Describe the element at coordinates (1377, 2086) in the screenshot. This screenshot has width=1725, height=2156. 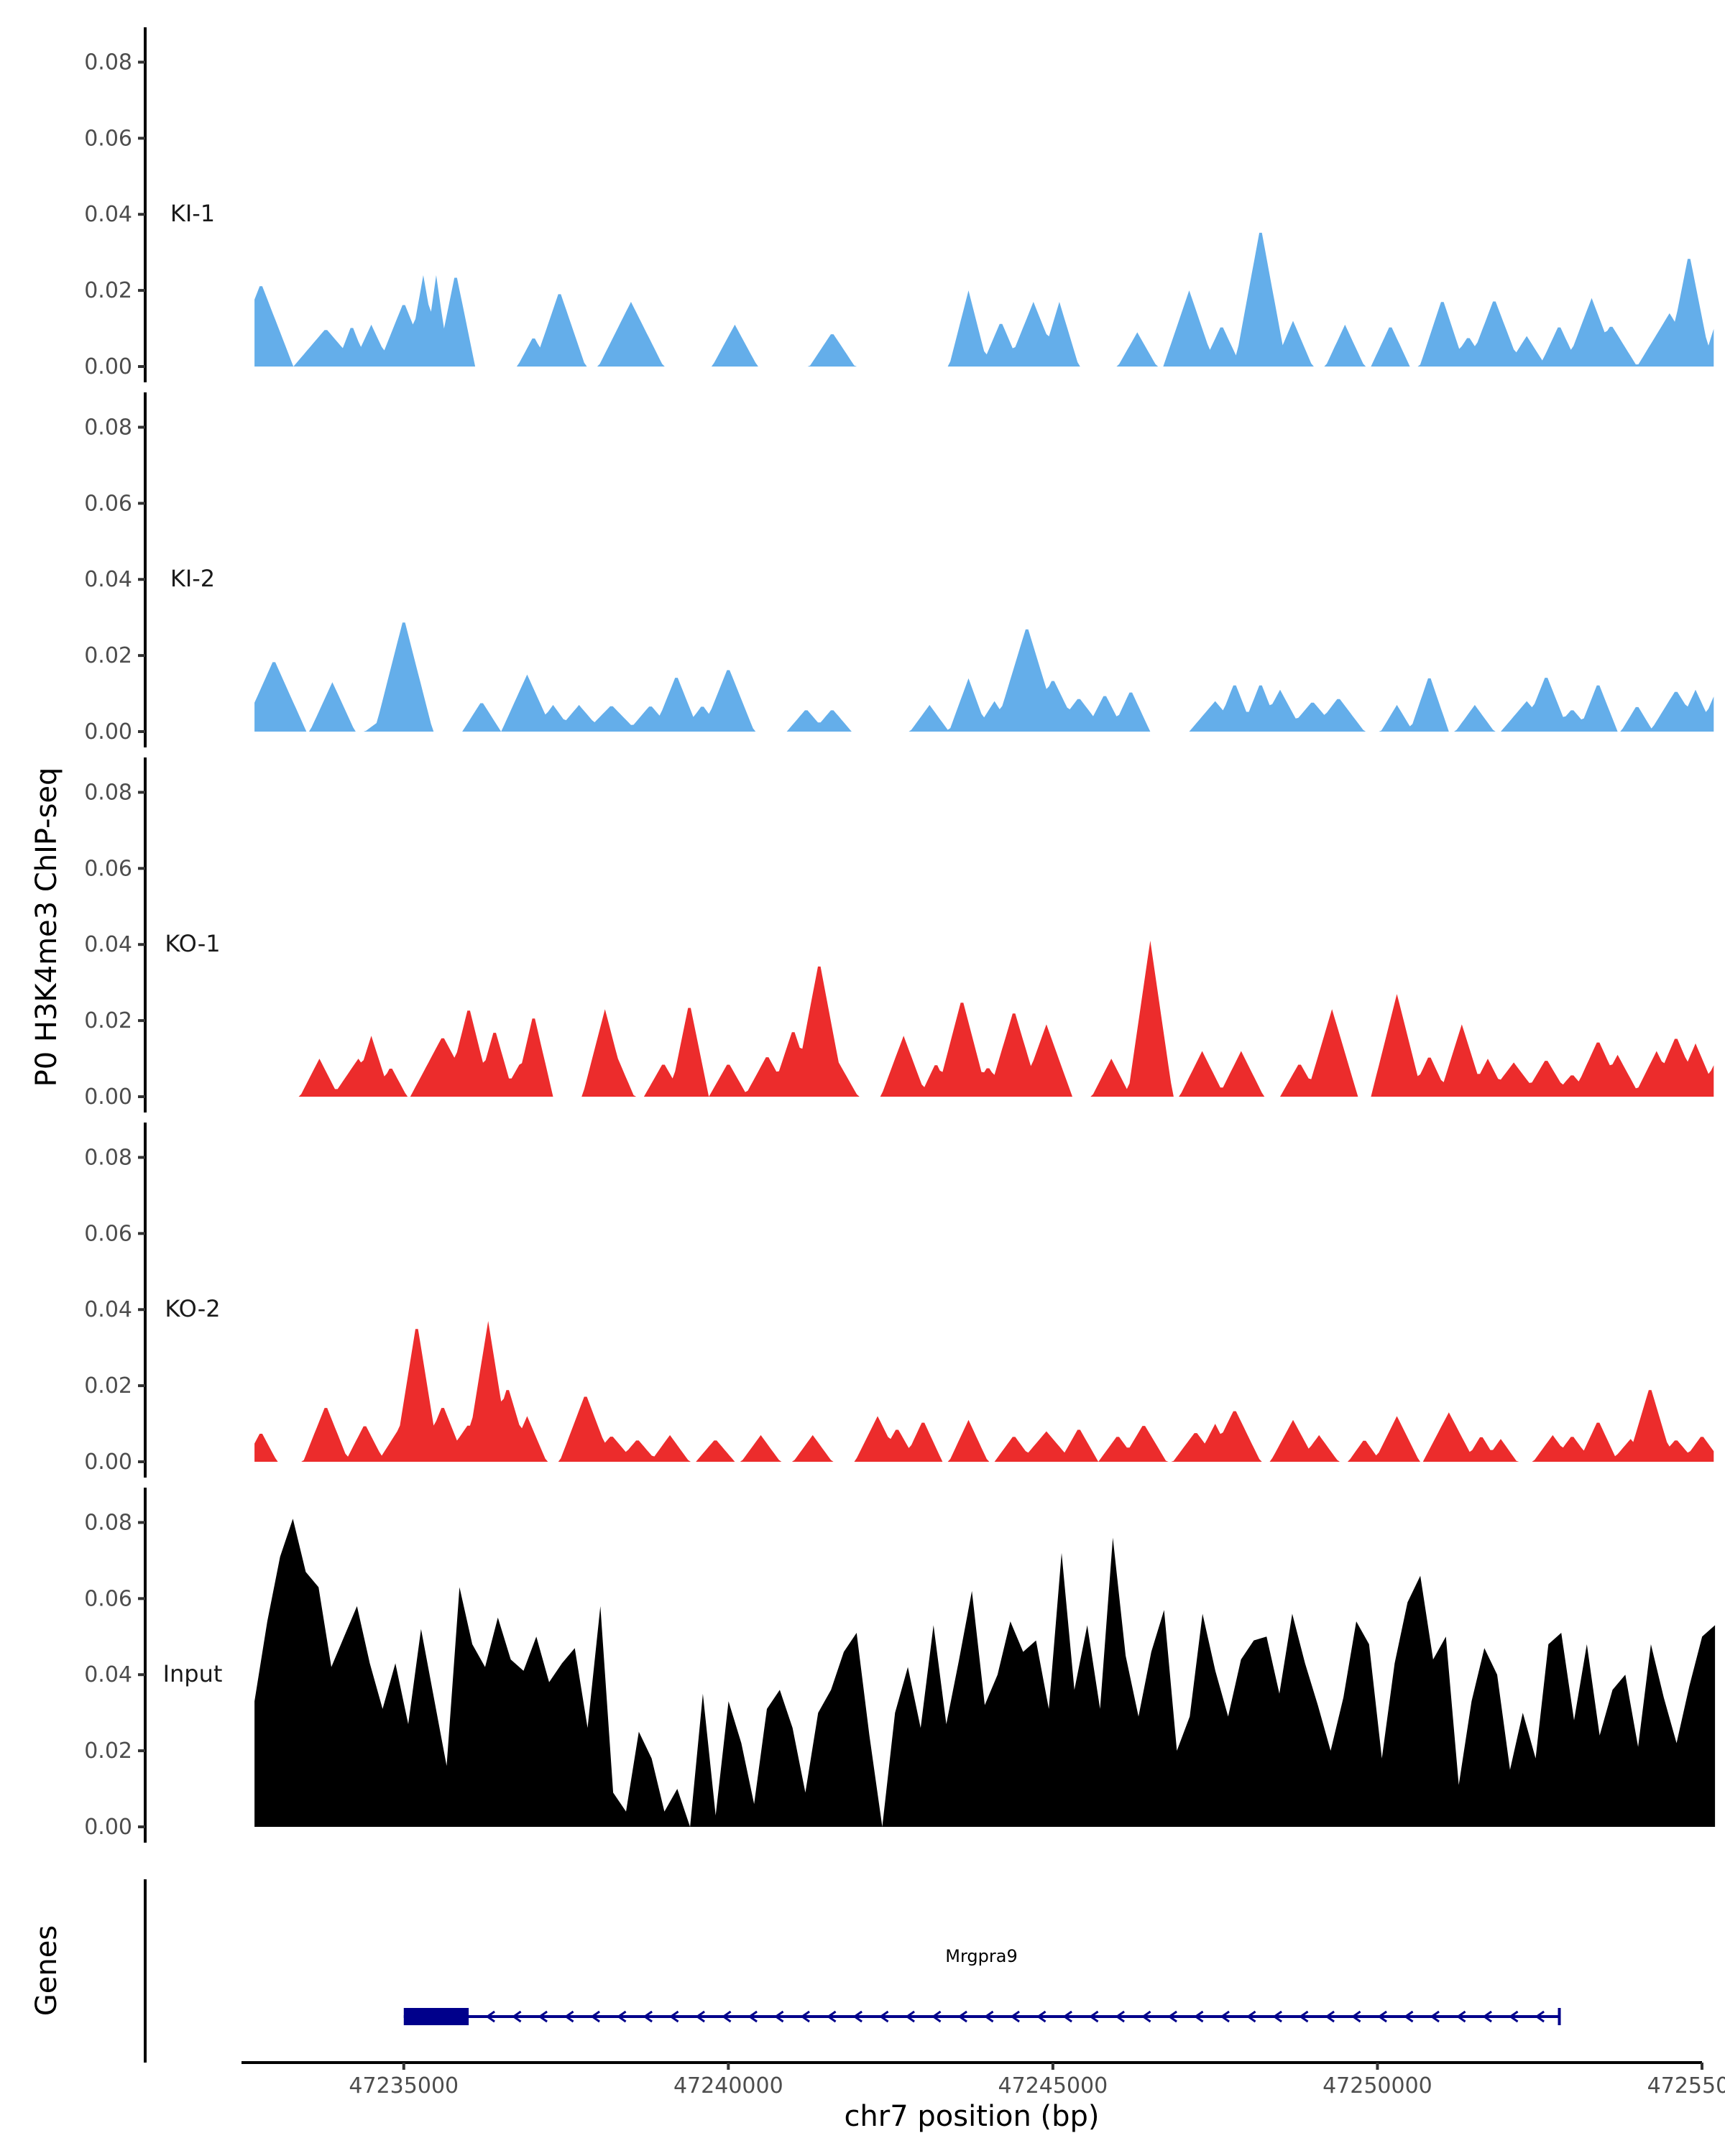
I see `x-tick-label: 47250000` at that location.